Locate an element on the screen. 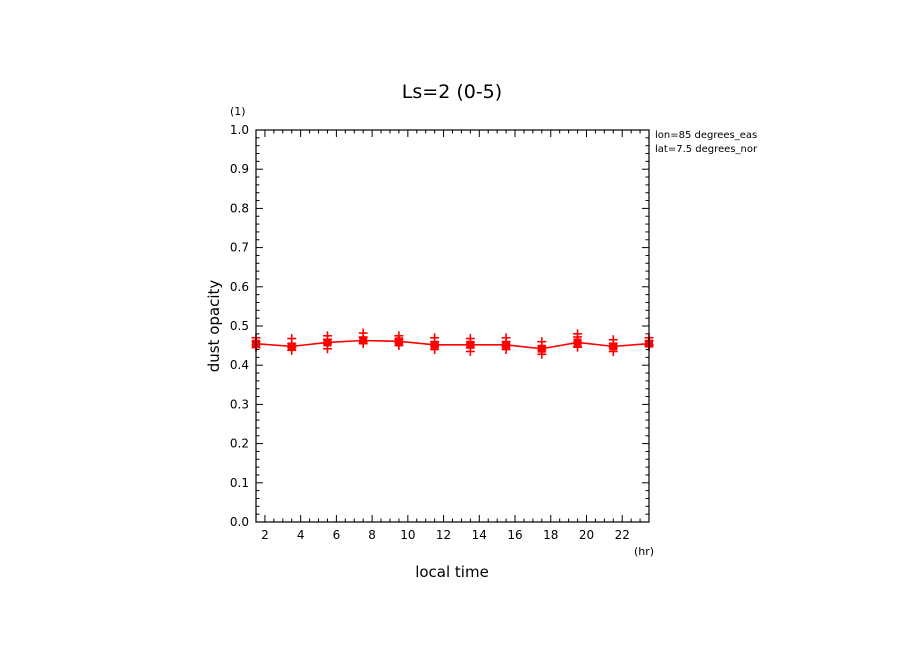 The width and height of the screenshot is (904, 654). y-tick-label: 0.0 is located at coordinates (239, 522).